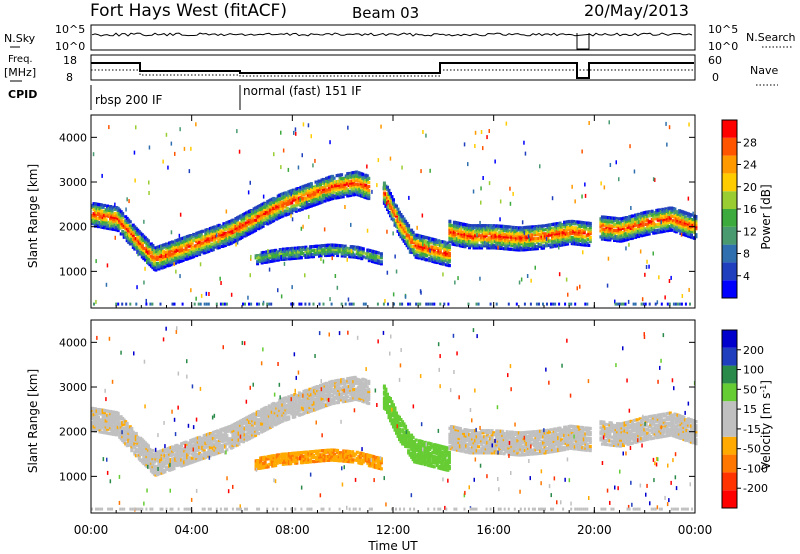  Describe the element at coordinates (392, 70) in the screenshot. I see `freq-trace` at that location.